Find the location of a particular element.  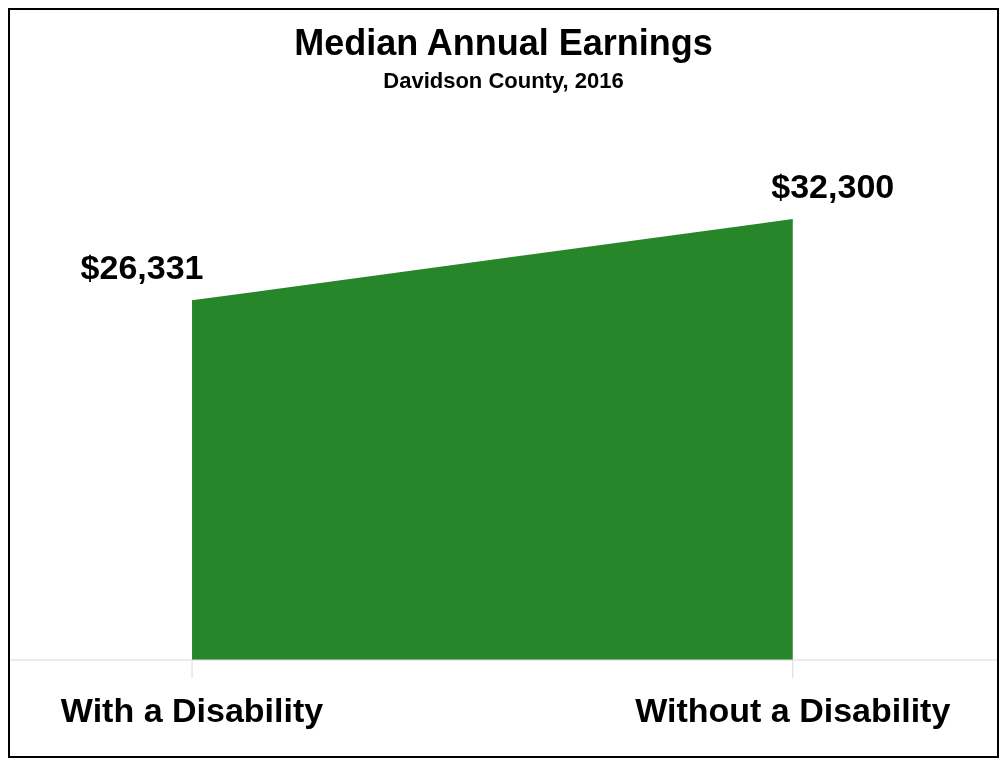

x-tick-label: With a Disability is located at coordinates (192, 710).